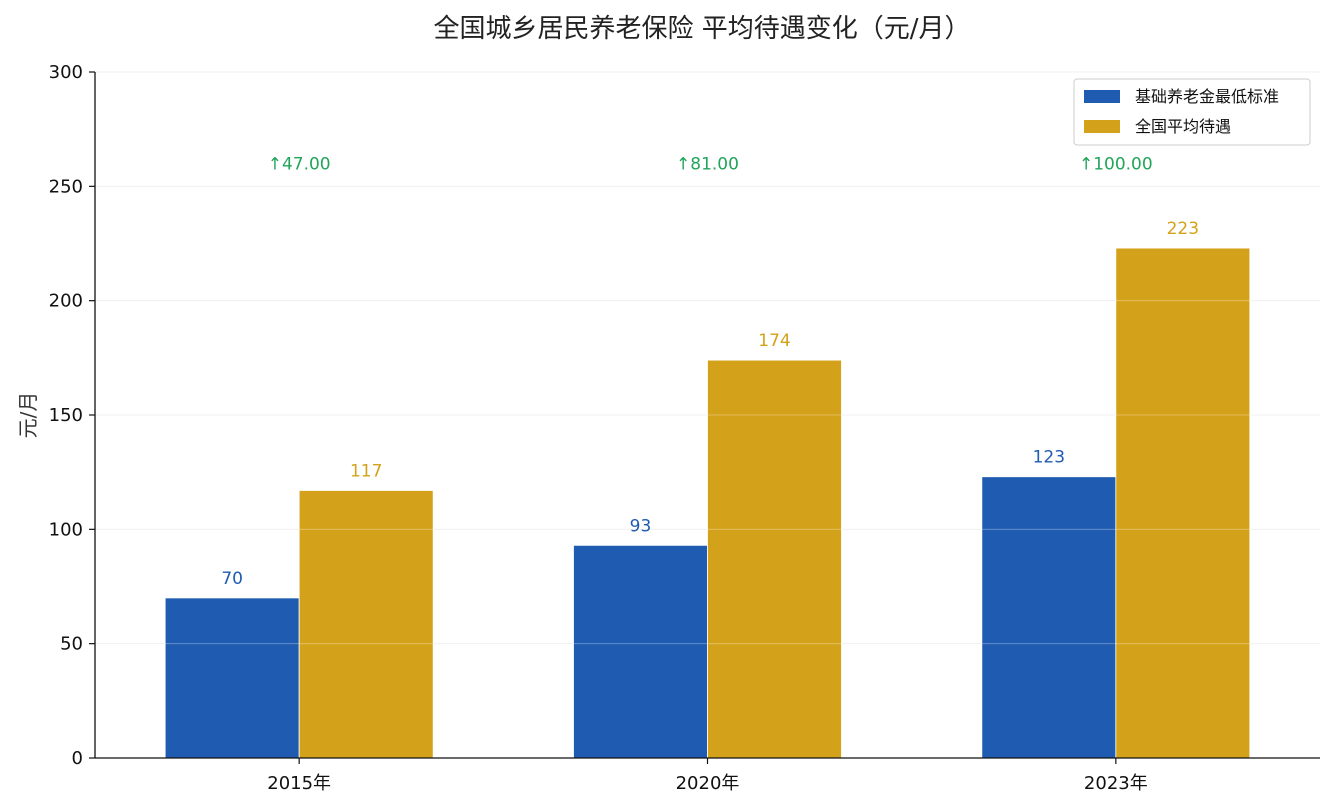  Describe the element at coordinates (701, 29) in the screenshot. I see `chart-title: 全国城乡居民养老保险 平均待遇变化（元/月）` at that location.